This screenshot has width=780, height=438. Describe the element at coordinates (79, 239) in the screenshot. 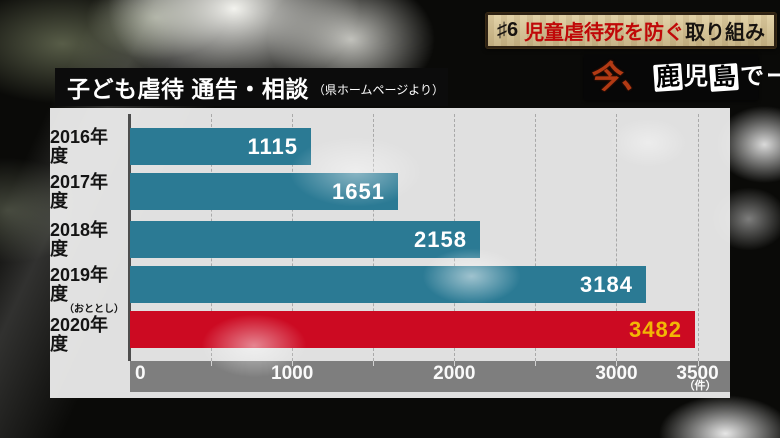

I see `year-text: 2018年度` at that location.